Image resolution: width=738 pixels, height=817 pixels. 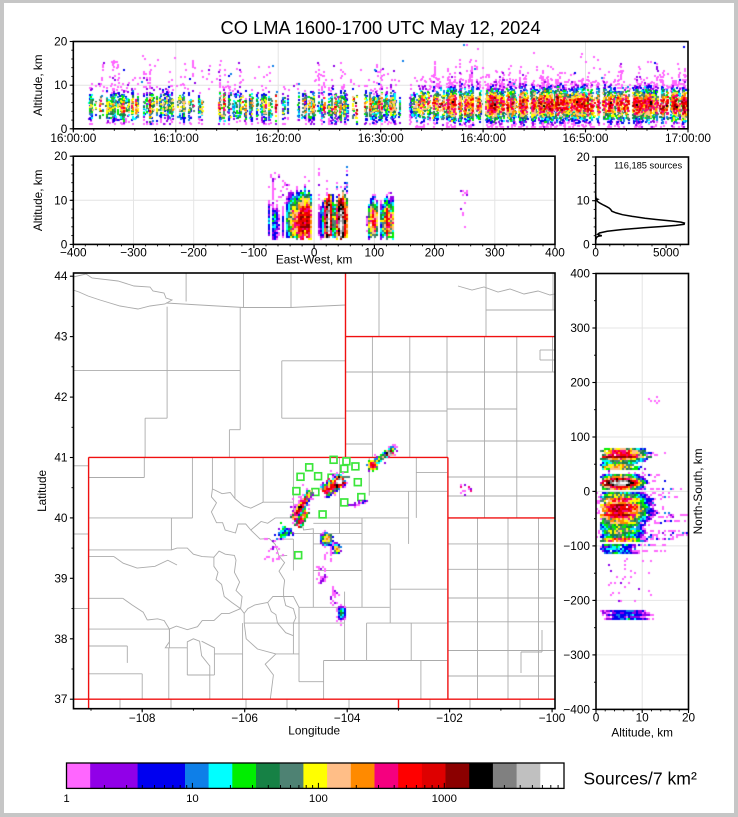 What do you see at coordinates (347, 718) in the screenshot?
I see `svg-text: −104` at bounding box center [347, 718].